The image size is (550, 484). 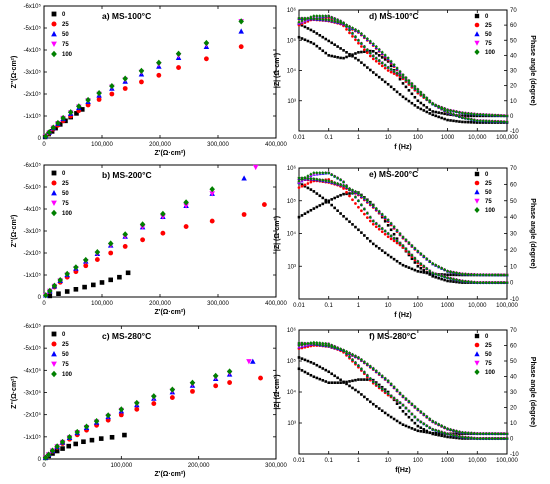 What do you see at coordinates (64, 174) in the screenshot?
I see `legend-label: 0` at bounding box center [64, 174].